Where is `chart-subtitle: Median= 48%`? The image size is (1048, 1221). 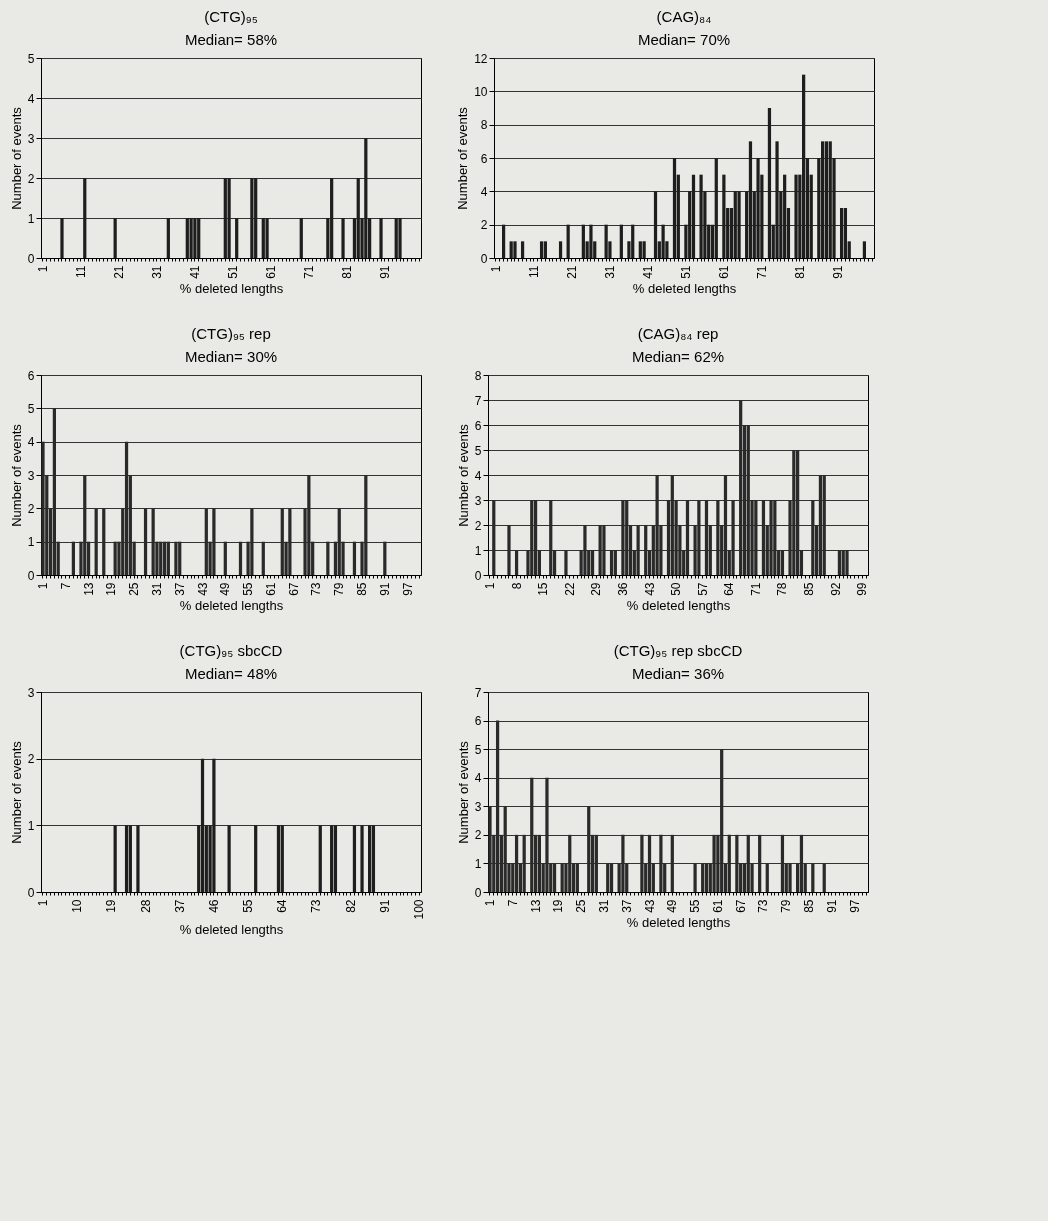 chart-subtitle: Median= 48% is located at coordinates (231, 673).